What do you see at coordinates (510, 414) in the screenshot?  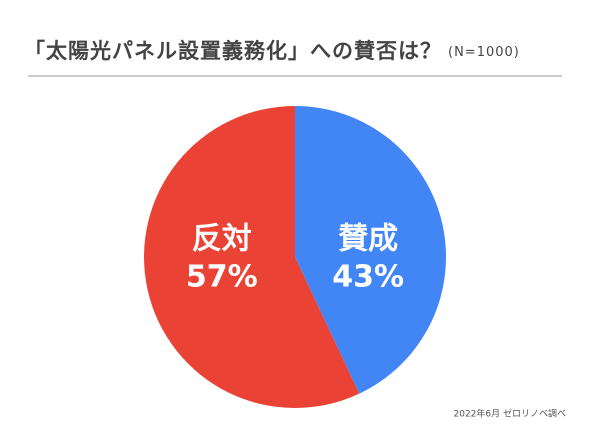 I see `source-note: 2022年6月 ゼロリノベ調べ` at bounding box center [510, 414].